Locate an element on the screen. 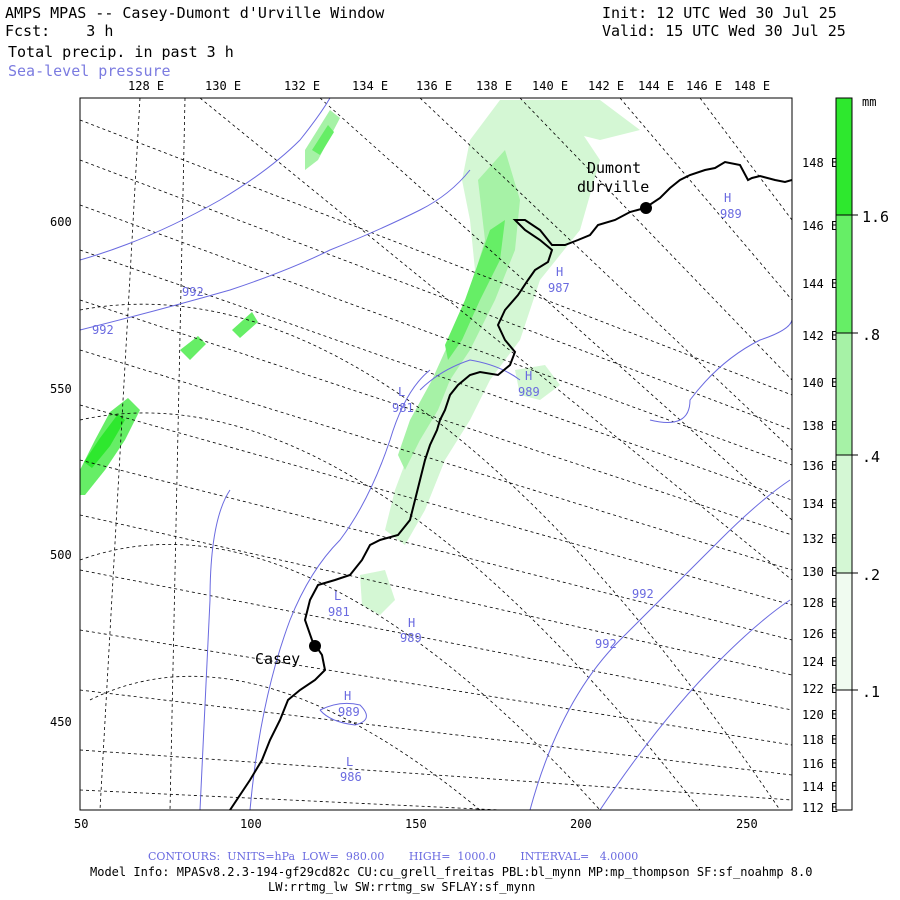 This screenshot has height=900, width=900. y-tick: 600 is located at coordinates (61, 222).